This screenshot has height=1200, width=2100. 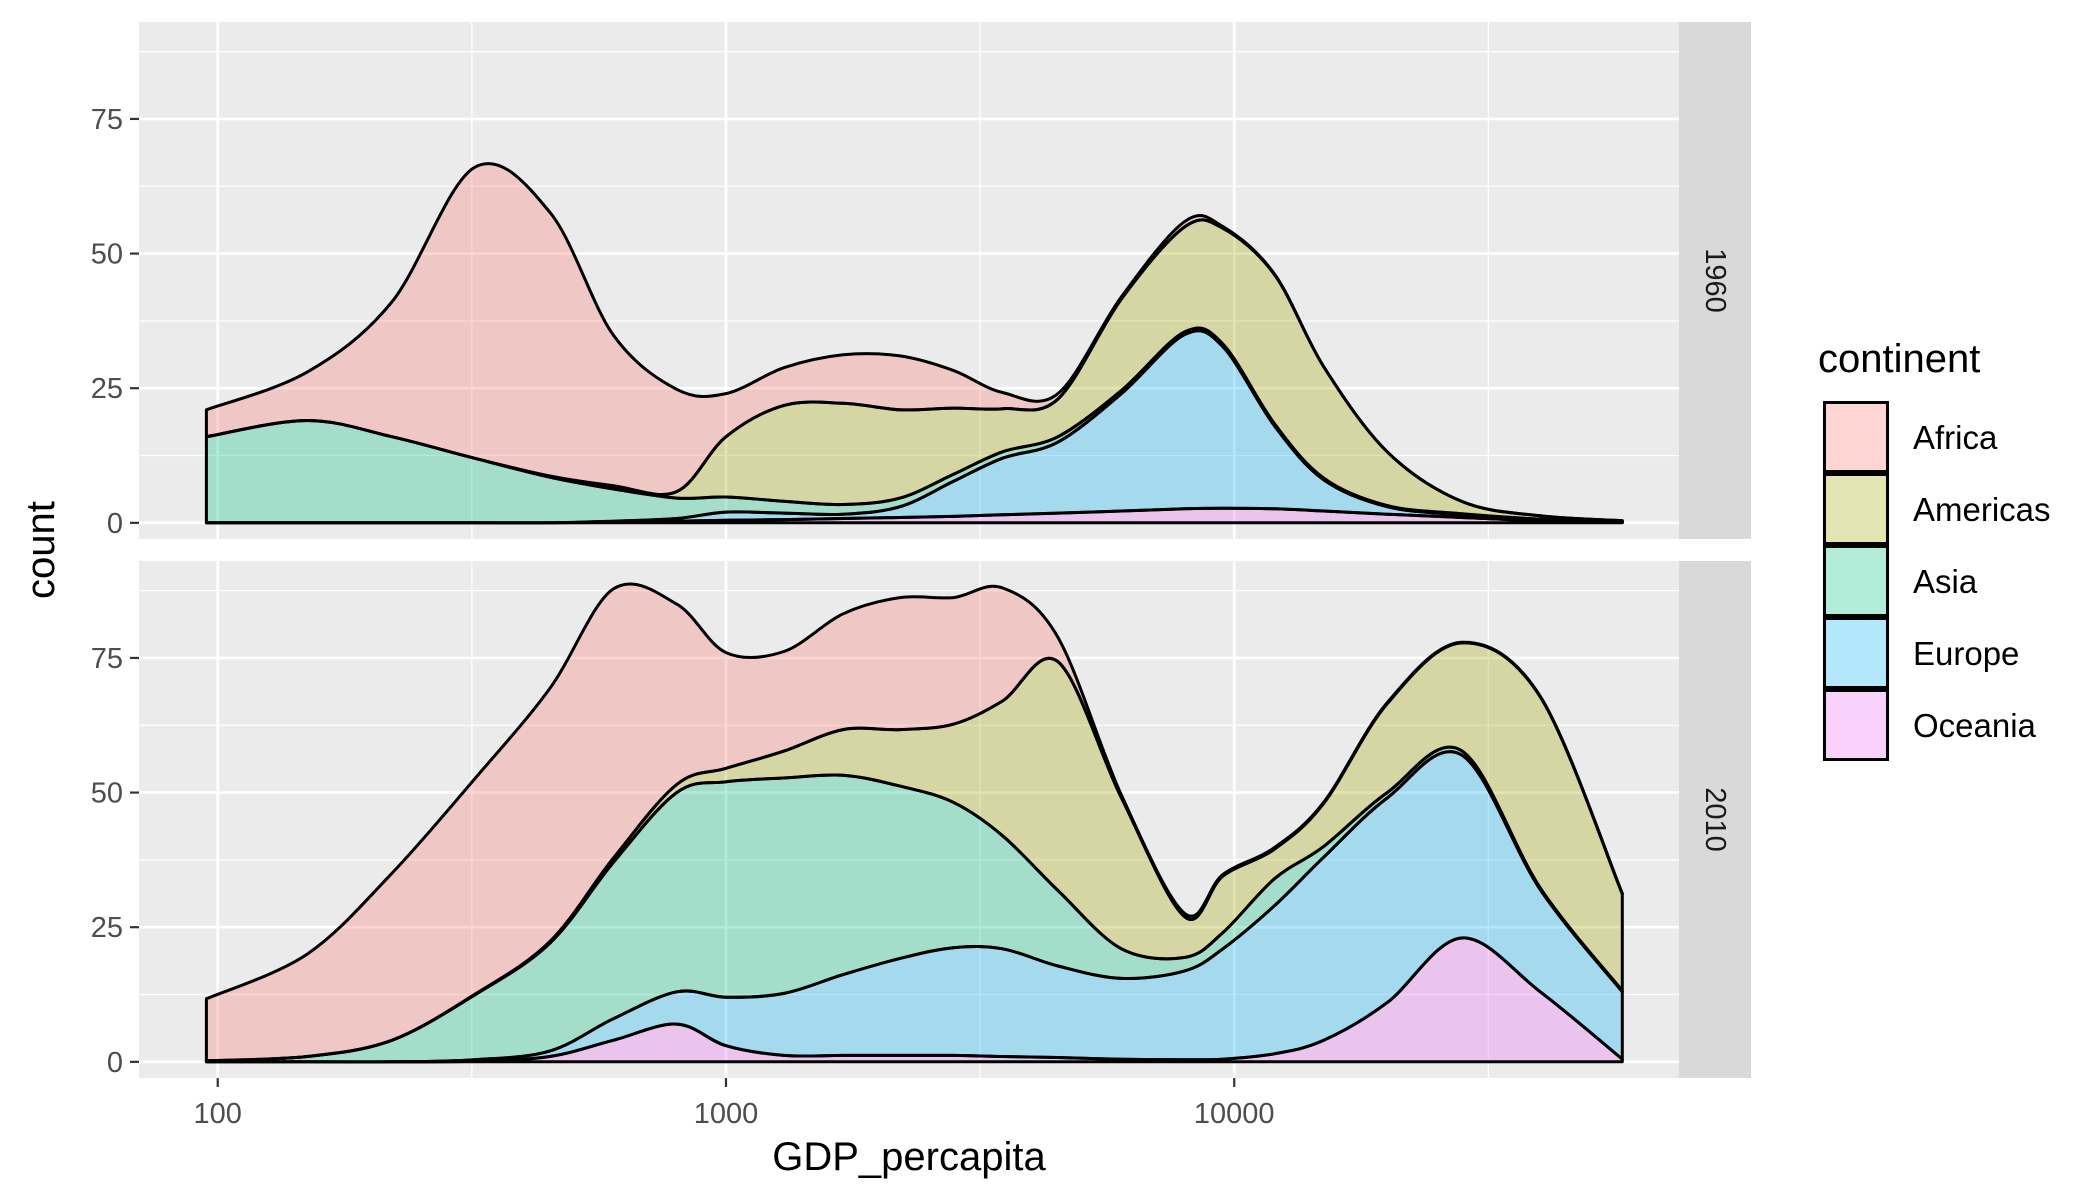 What do you see at coordinates (1899, 359) in the screenshot?
I see `legend-title: continent` at bounding box center [1899, 359].